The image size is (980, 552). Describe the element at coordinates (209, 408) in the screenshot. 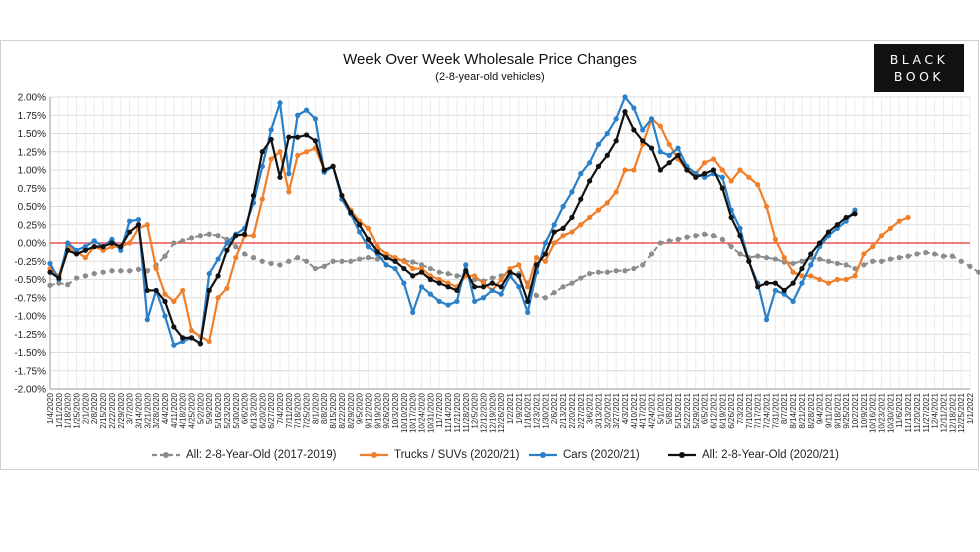

I see `x-tick-label: 5/9/2020` at that location.